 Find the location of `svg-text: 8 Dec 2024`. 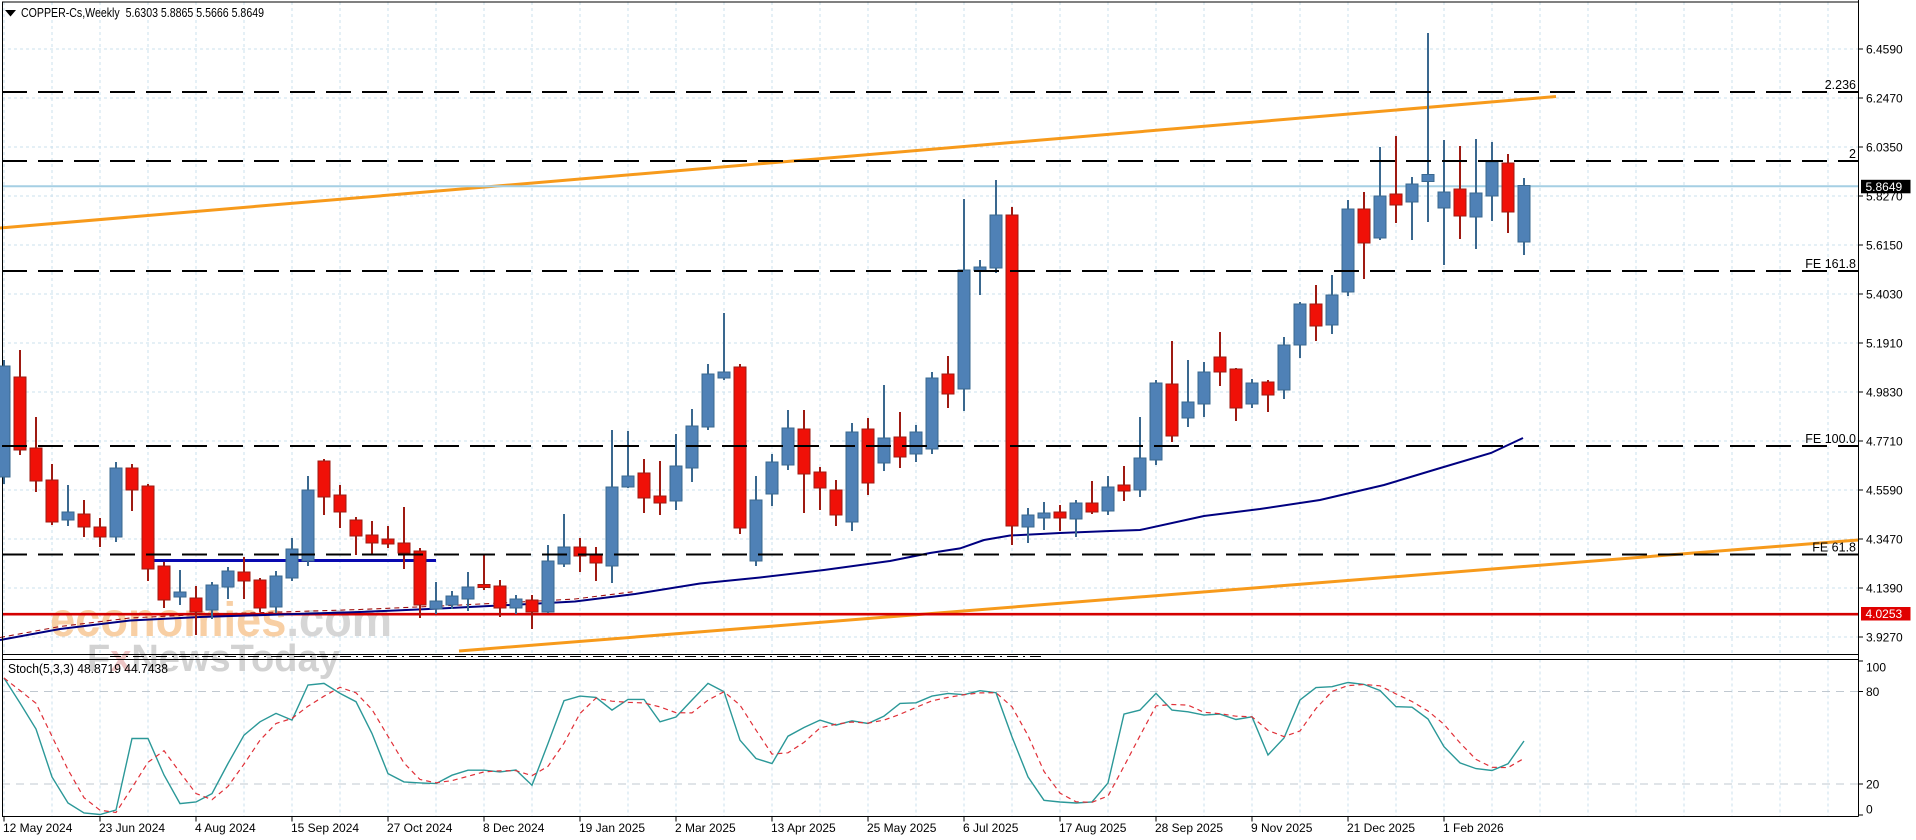

svg-text: 8 Dec 2024 is located at coordinates (514, 828).